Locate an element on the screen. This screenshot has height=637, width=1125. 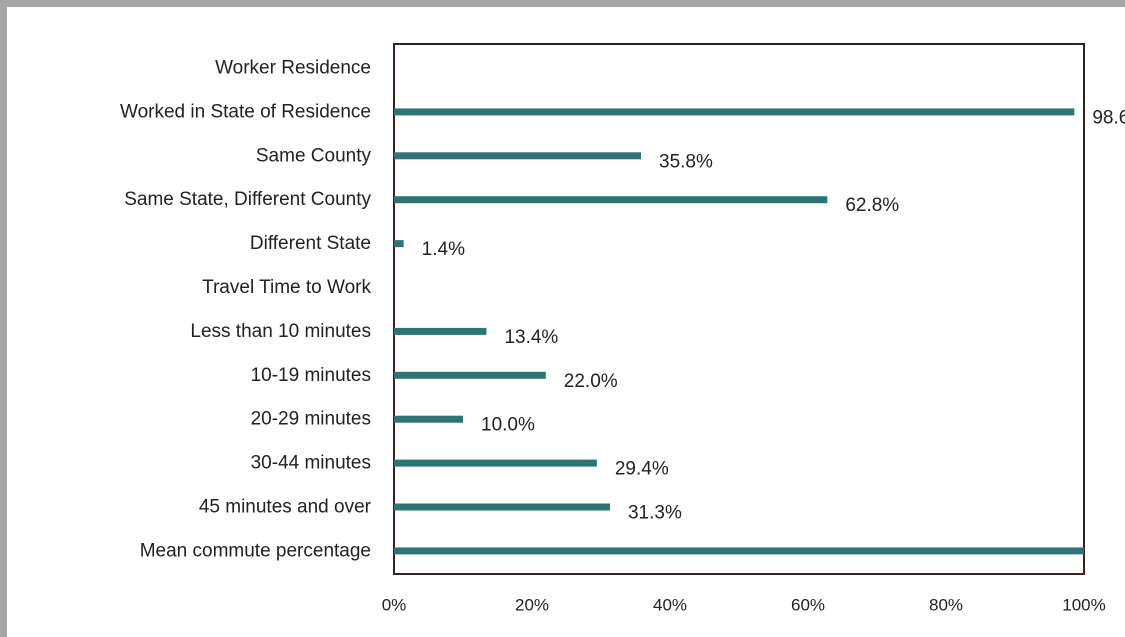
value-label-same-county: 35.8% is located at coordinates (686, 161).